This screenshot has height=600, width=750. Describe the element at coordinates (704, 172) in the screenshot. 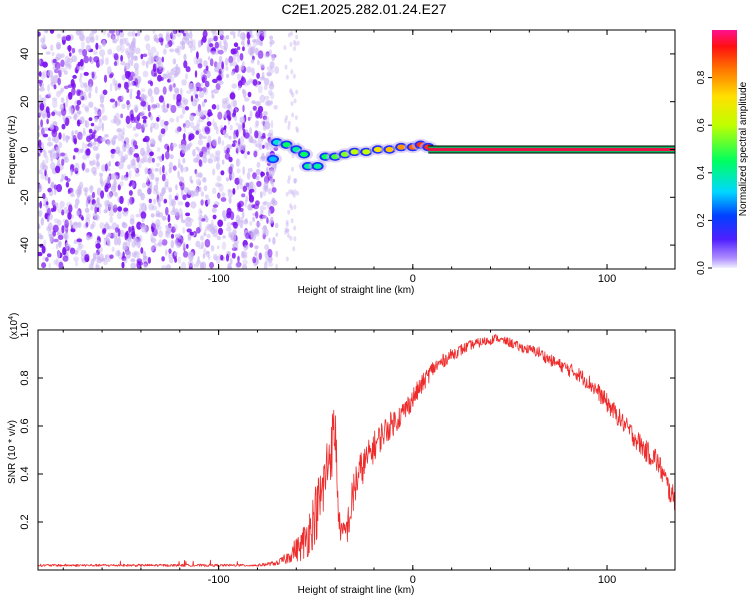

I see `colorbar-ticks: 0.0 0.2 0.4 0.6 0.8` at that location.